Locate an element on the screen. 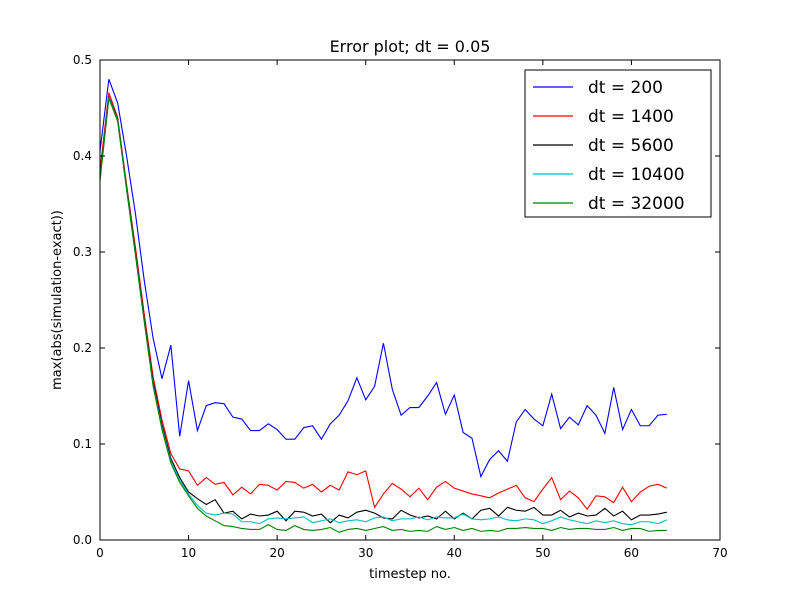  y-axis-label: max(abs(simulation-exact)) is located at coordinates (57, 300).